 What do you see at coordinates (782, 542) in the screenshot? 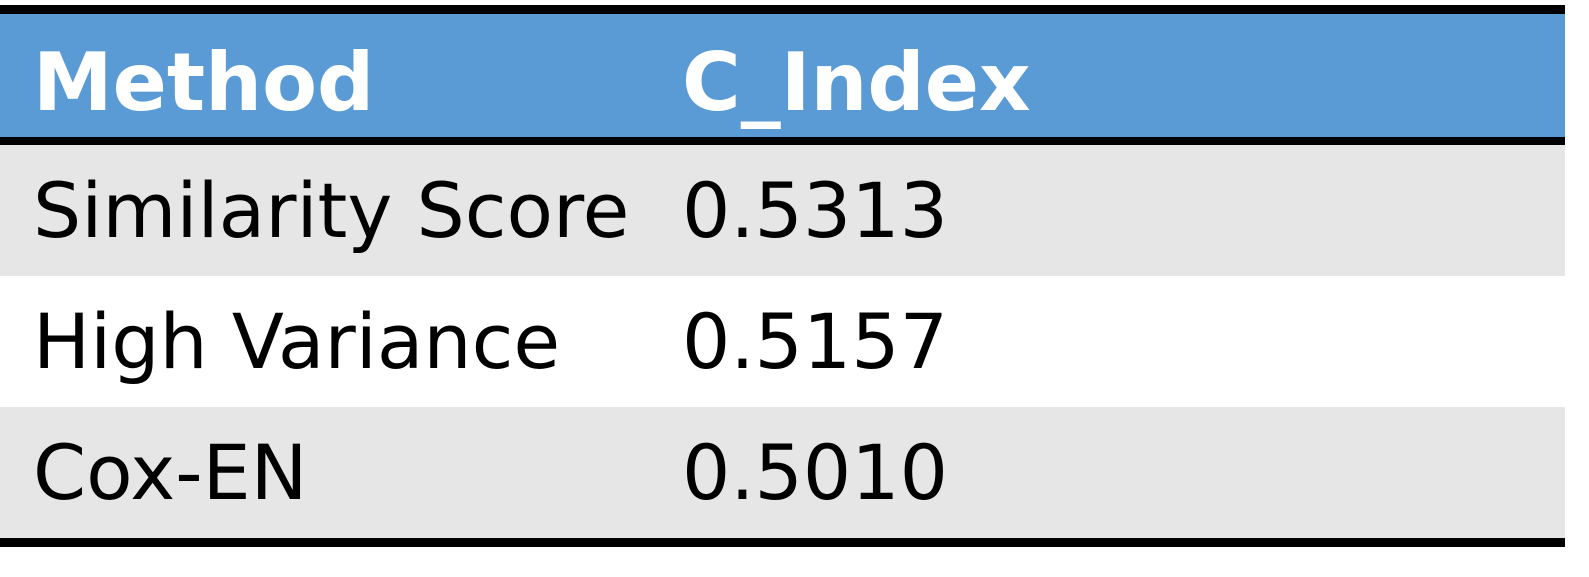
I see `table-bottom-rule` at bounding box center [782, 542].